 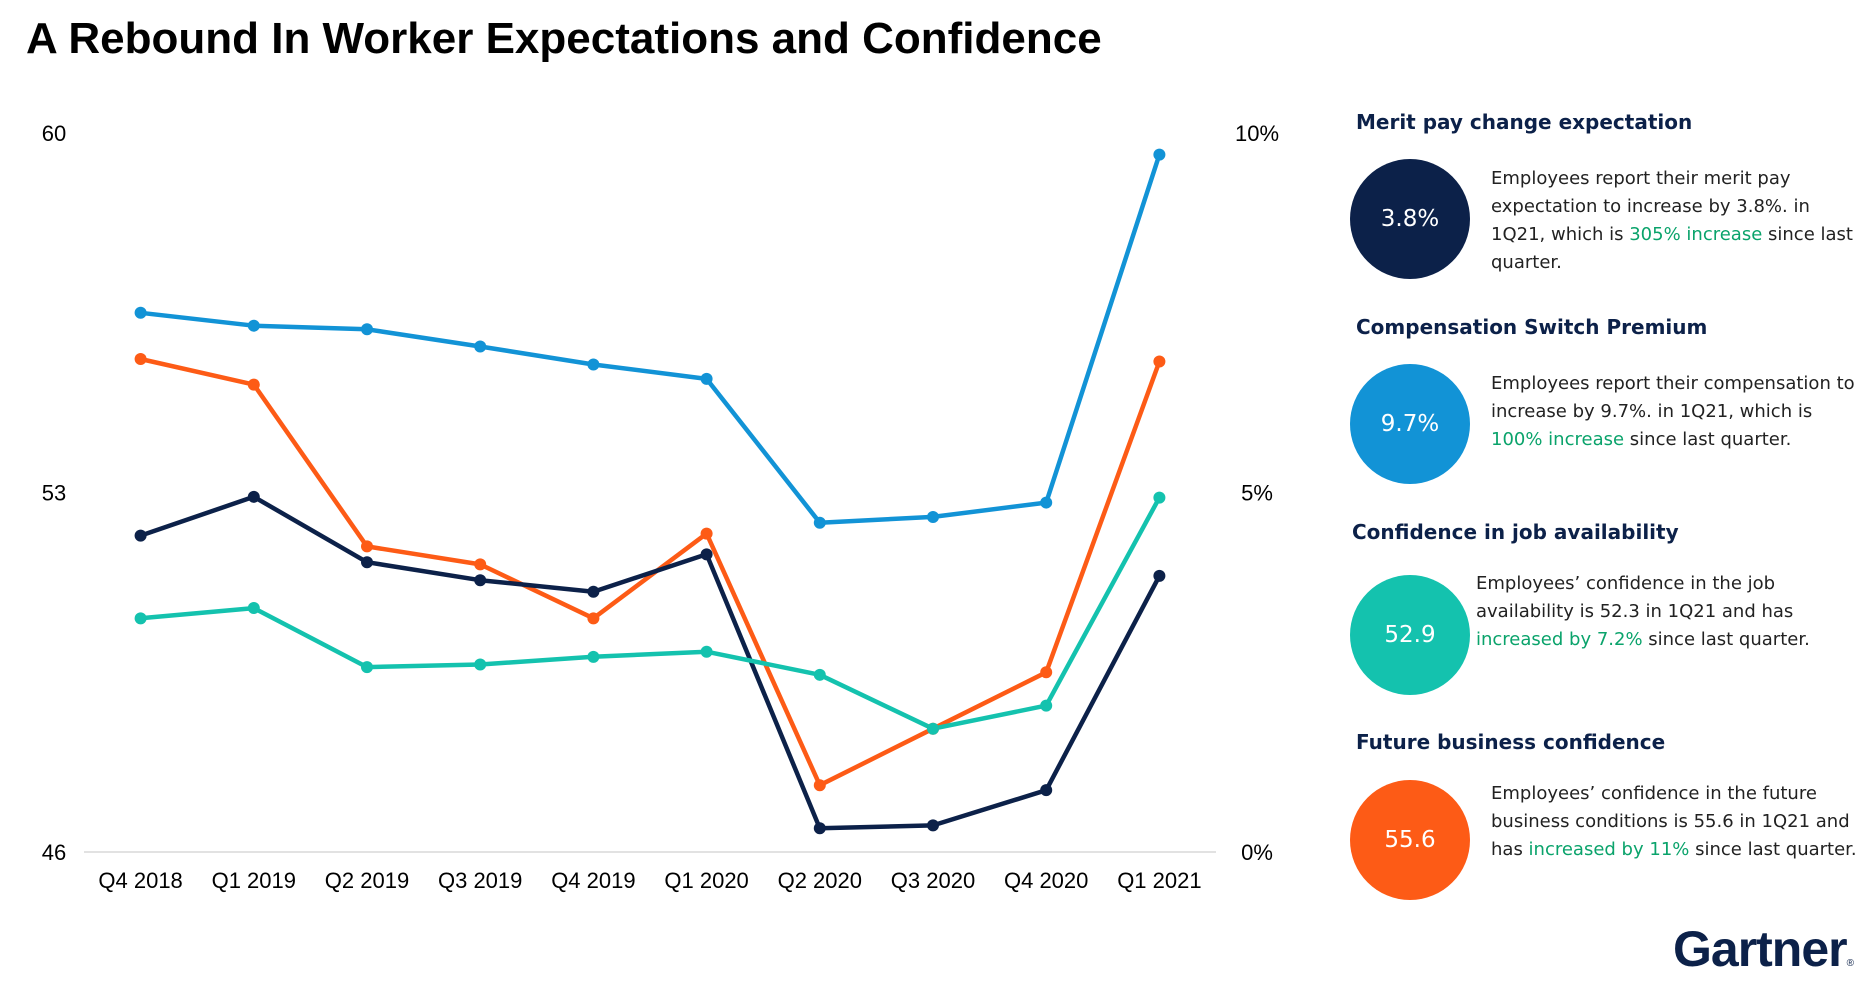 What do you see at coordinates (706, 880) in the screenshot?
I see `x-tick-label: Q1 2020` at bounding box center [706, 880].